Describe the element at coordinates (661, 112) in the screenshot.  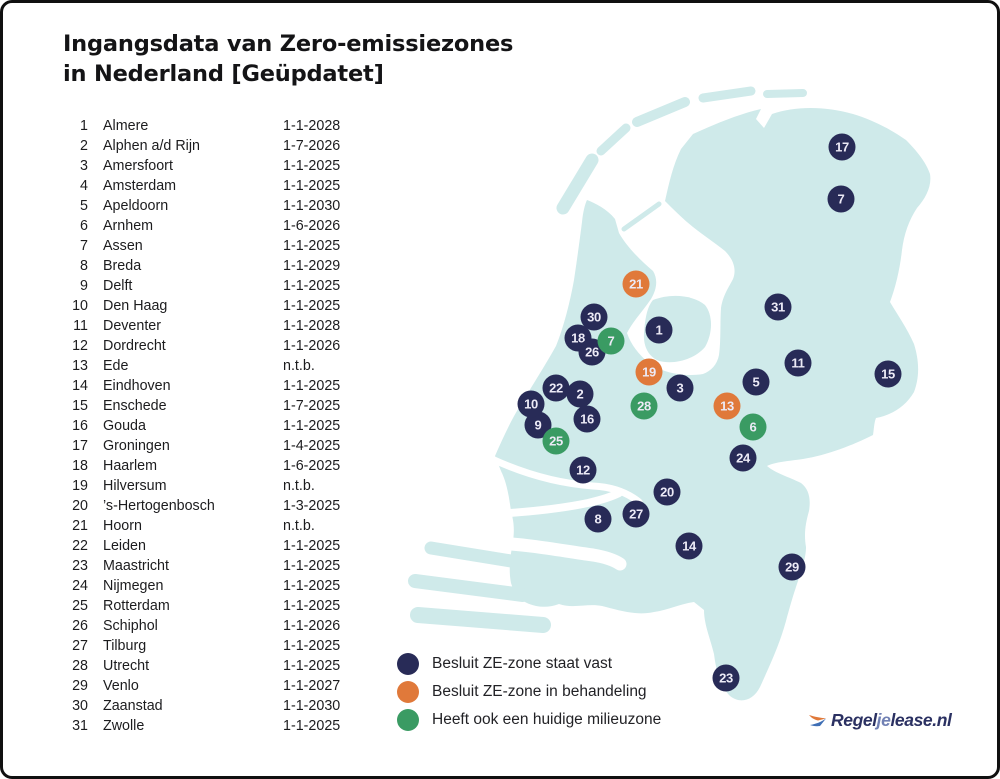
I see `map-island-terschelling` at that location.